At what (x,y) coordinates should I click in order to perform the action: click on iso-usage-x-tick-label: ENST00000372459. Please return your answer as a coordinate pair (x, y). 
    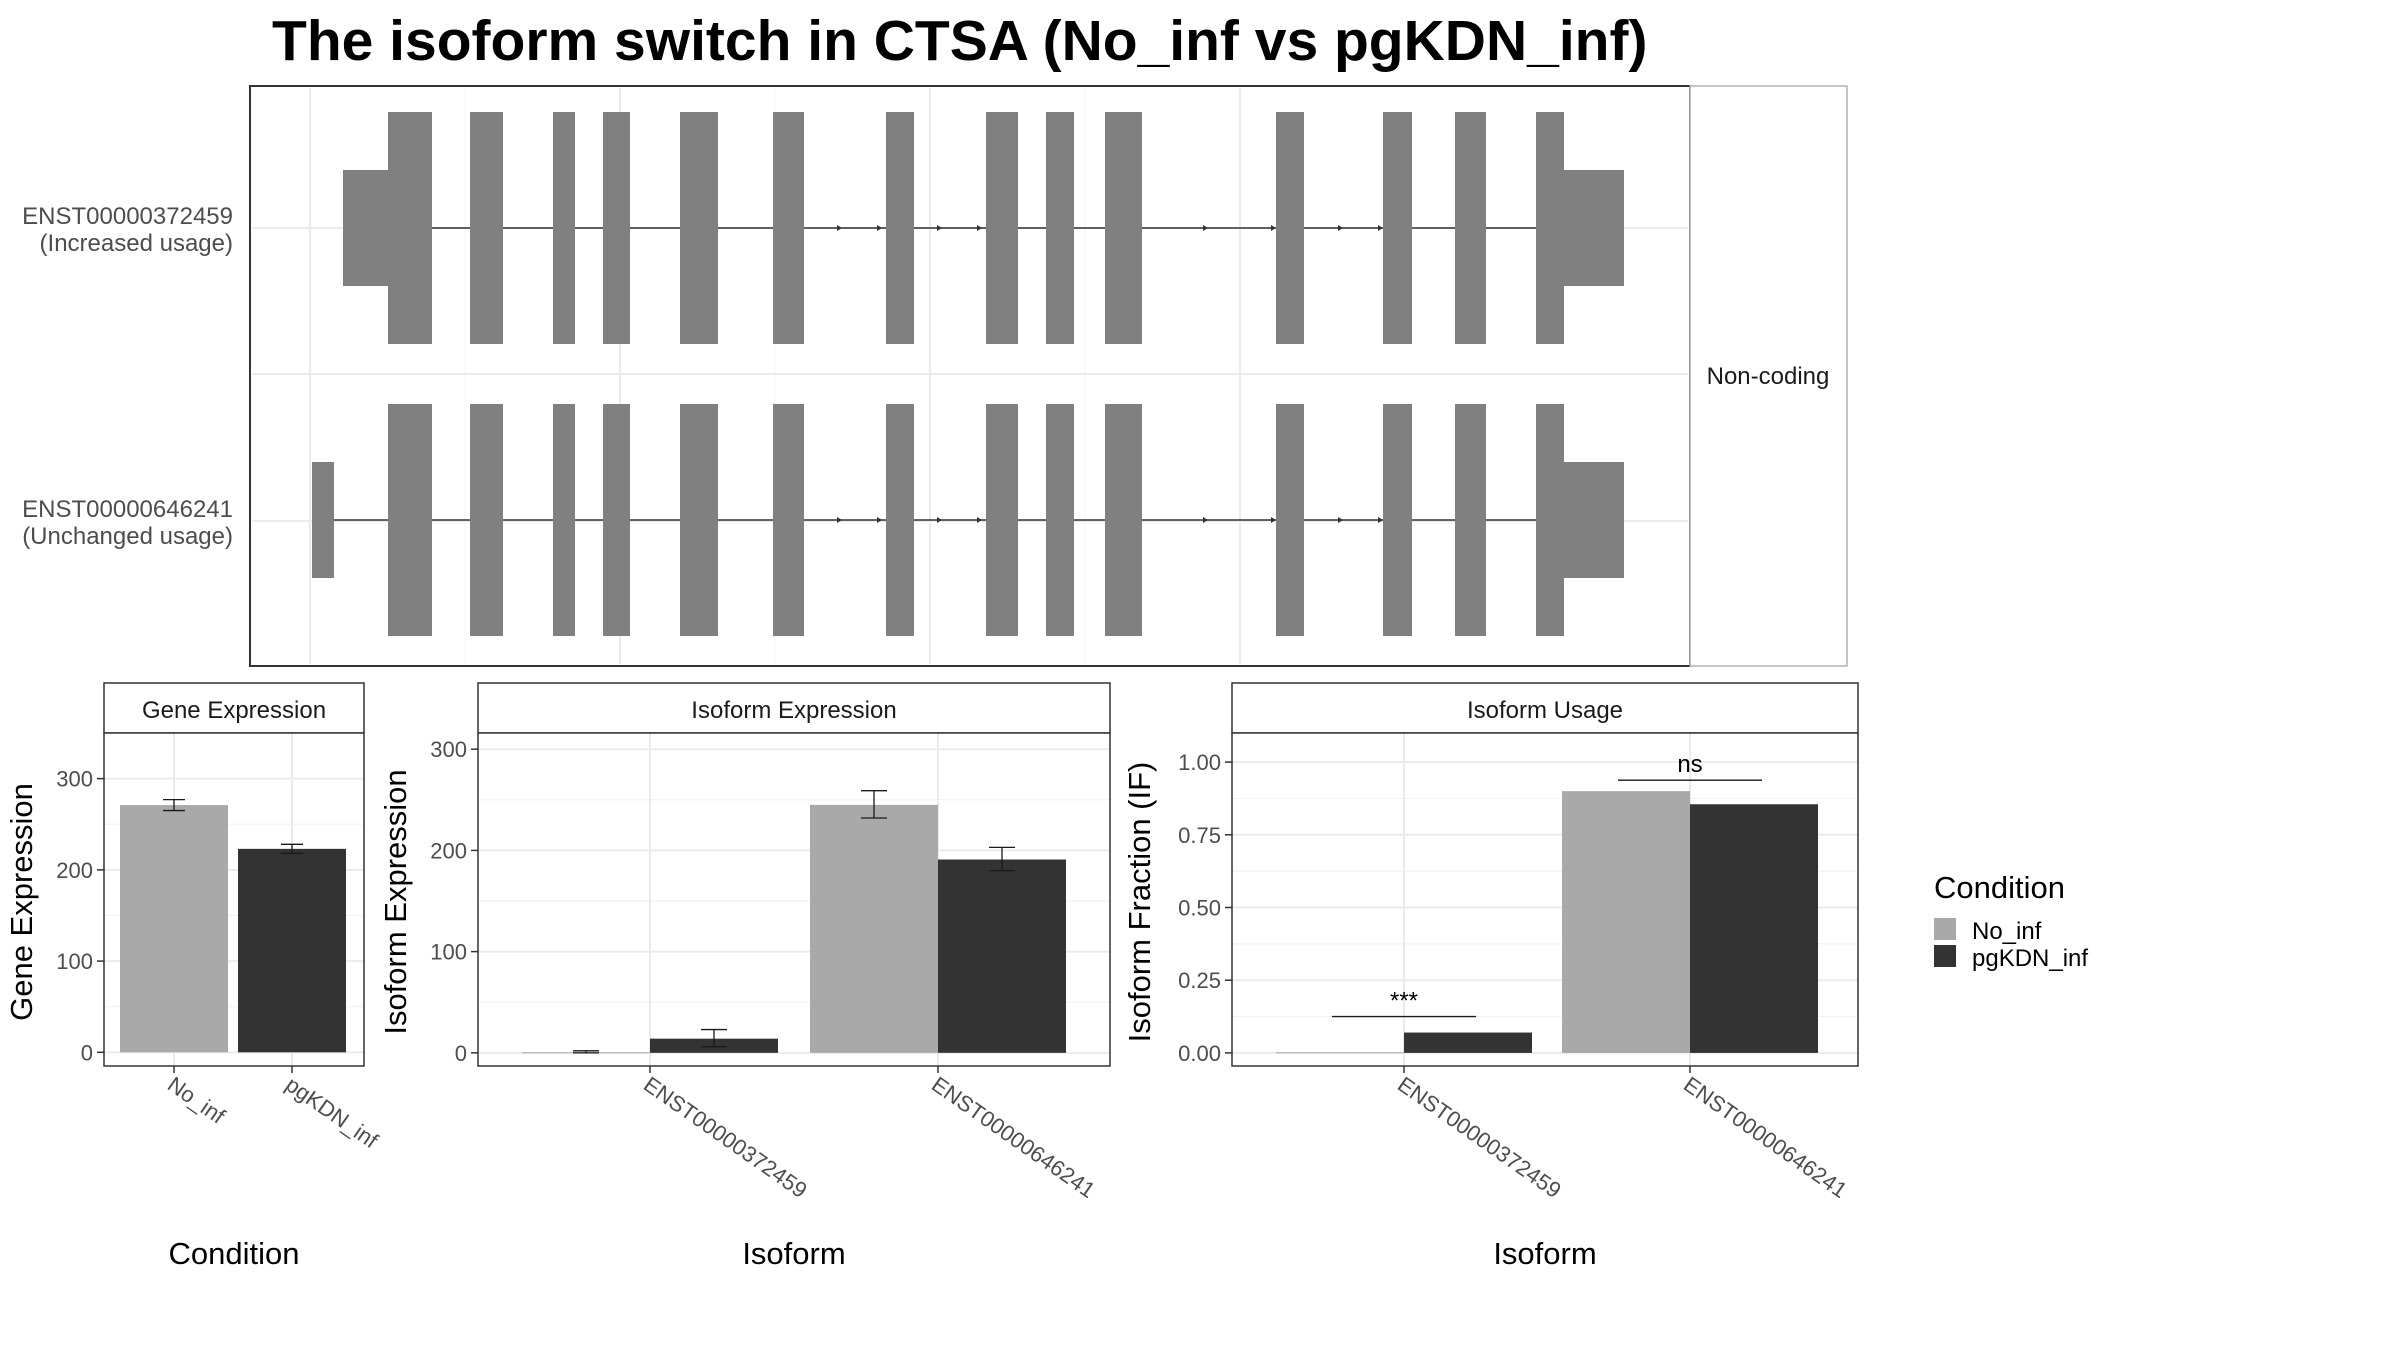
    Looking at the image, I should click on (1479, 1137).